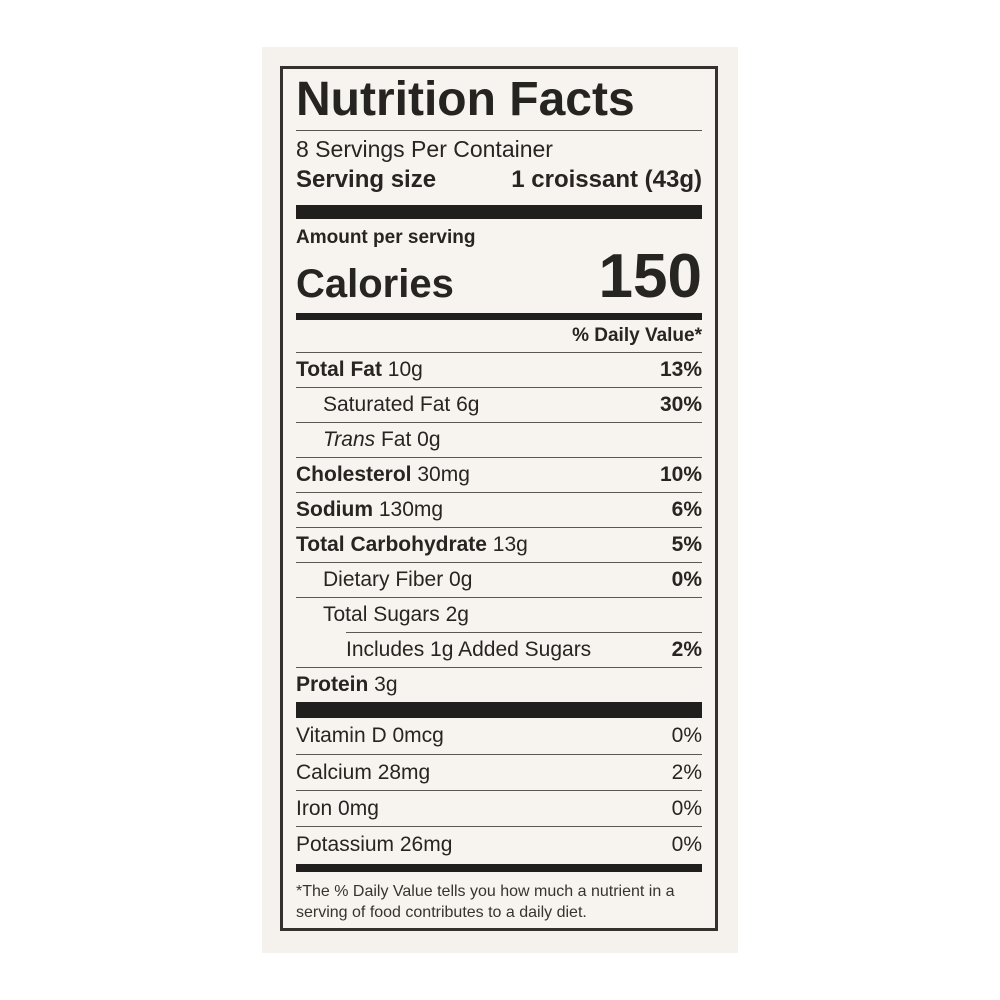 The image size is (1000, 1000). Describe the element at coordinates (366, 179) in the screenshot. I see `serving-size-label: Serving size` at that location.